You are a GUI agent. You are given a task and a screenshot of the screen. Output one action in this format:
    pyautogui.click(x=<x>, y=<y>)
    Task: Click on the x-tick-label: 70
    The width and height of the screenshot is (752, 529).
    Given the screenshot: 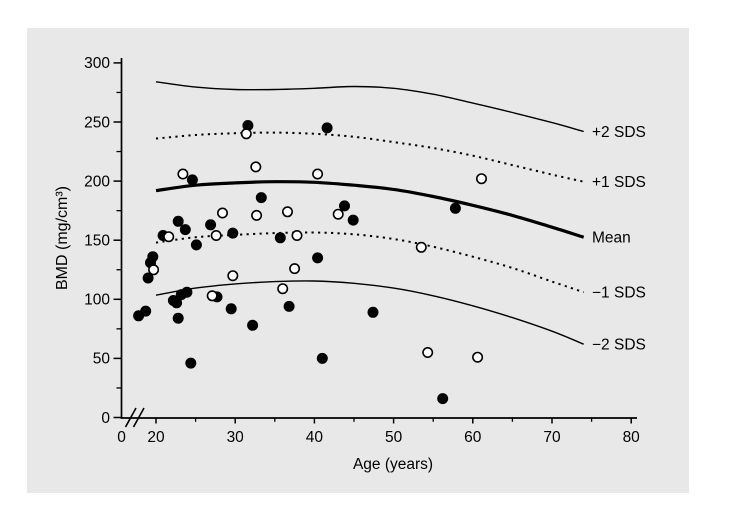 What is the action you would take?
    pyautogui.click(x=552, y=437)
    